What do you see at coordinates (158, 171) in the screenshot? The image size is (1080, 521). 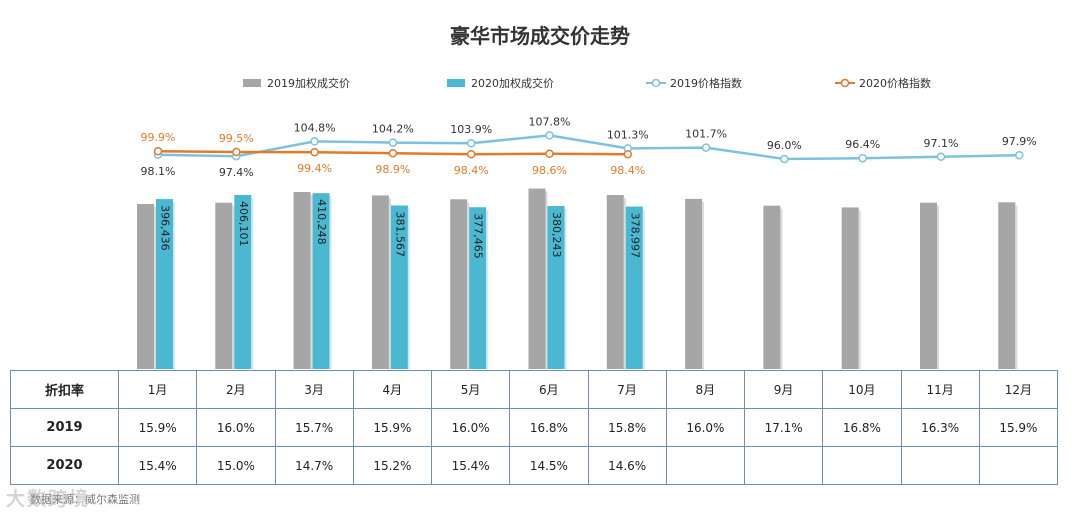 I see `label-2019-1: 98.1%` at bounding box center [158, 171].